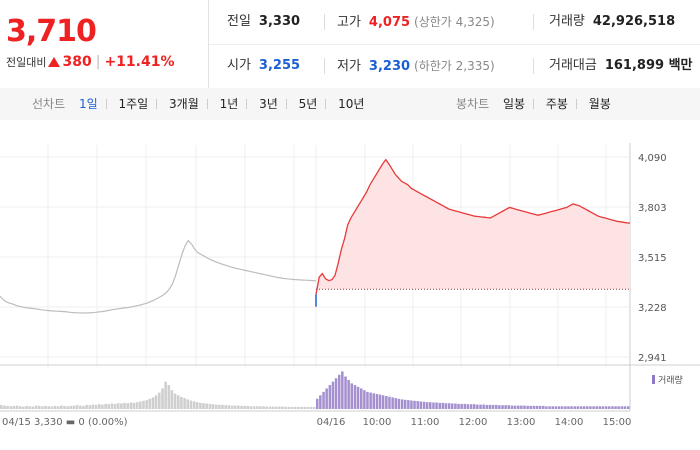 The image size is (700, 450). I want to click on tab-3y: 3년, so click(268, 104).